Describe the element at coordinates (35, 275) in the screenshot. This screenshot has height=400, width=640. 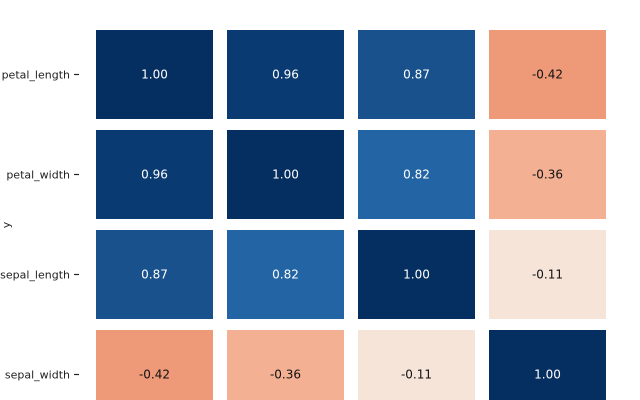
I see `y-tick-label: sepal_length` at that location.